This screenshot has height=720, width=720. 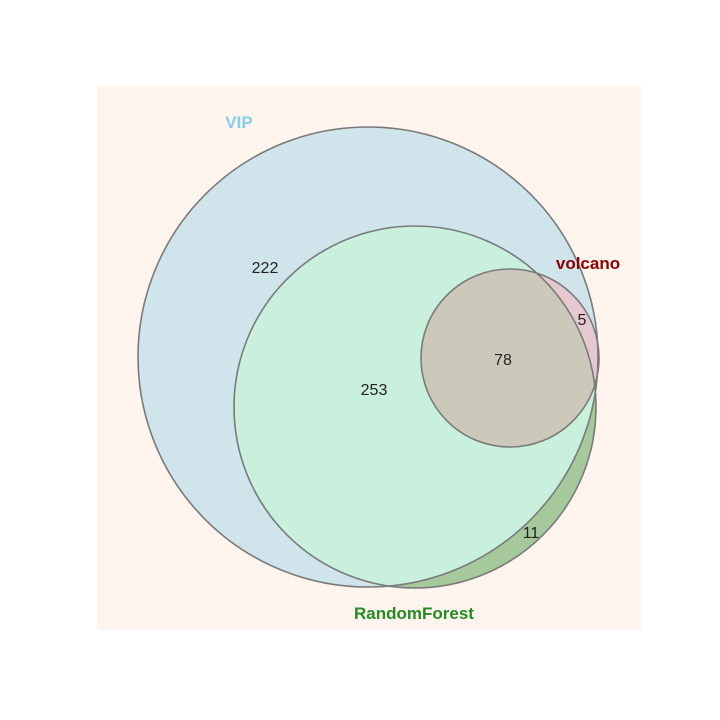 What do you see at coordinates (531, 533) in the screenshot?
I see `rf-only-count: 11` at bounding box center [531, 533].